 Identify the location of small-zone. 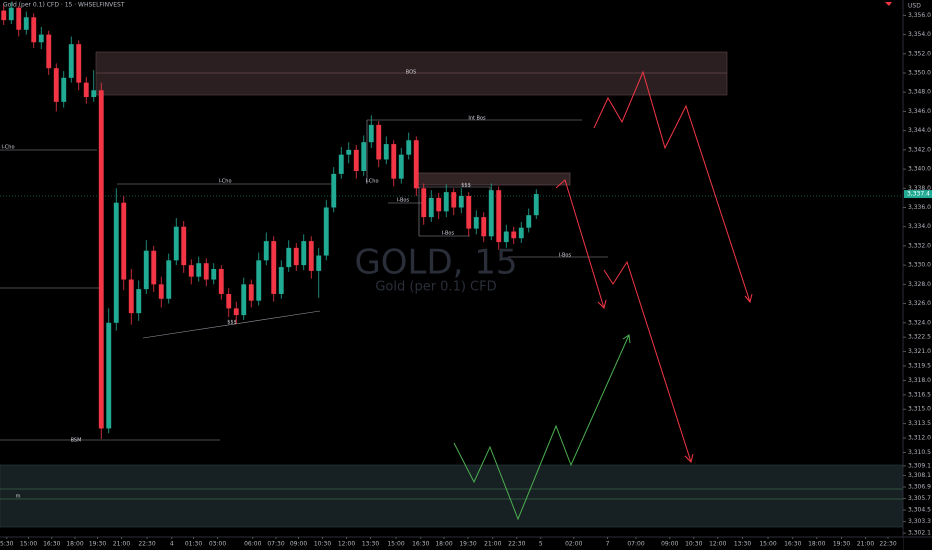
(494, 179).